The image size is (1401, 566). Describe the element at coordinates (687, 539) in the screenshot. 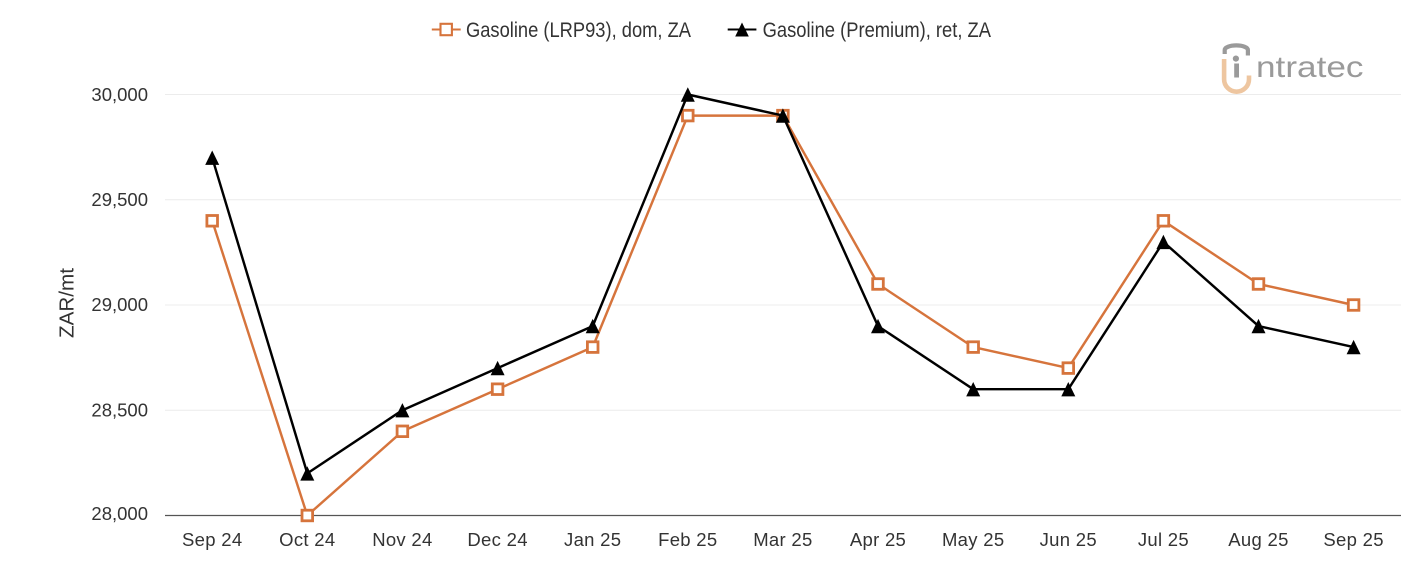

I see `svg-text: Feb 25` at that location.